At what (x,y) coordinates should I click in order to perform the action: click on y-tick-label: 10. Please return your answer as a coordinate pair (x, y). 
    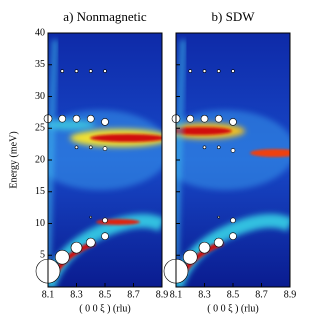
    Looking at the image, I should click on (40, 223).